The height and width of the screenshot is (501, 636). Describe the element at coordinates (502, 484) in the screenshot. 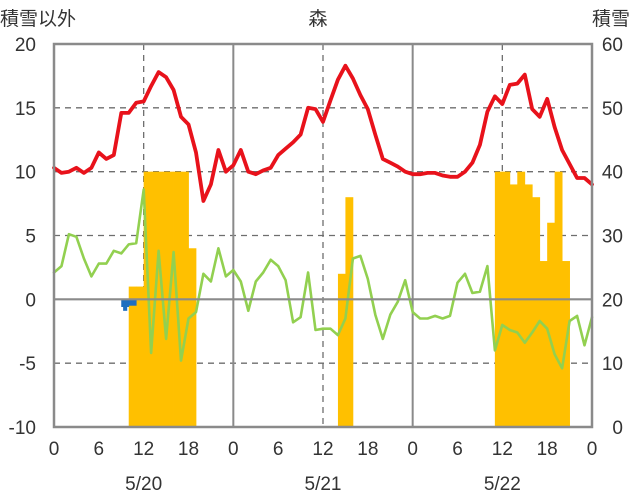

I see `date-label: 5/22` at that location.